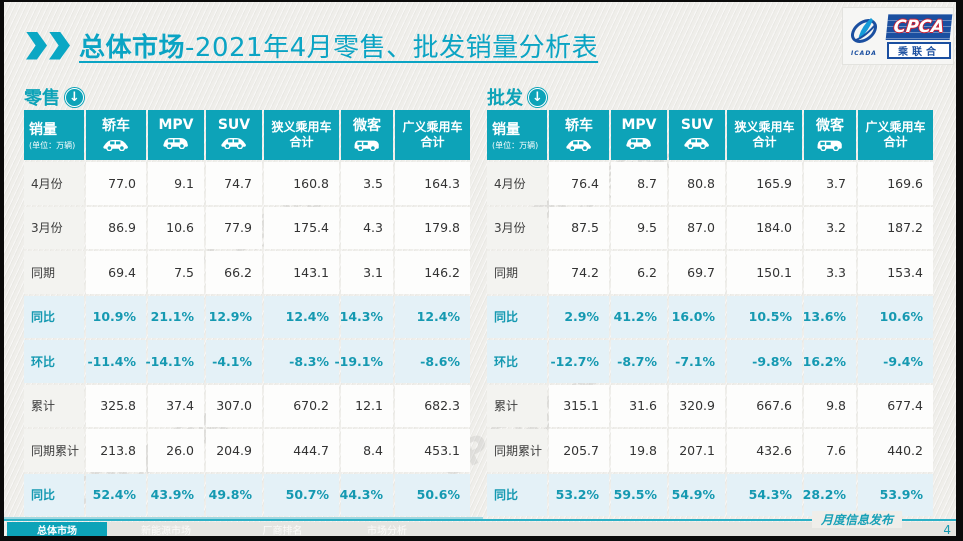 Image resolution: width=963 pixels, height=541 pixels. Describe the element at coordinates (697, 272) in the screenshot. I see `table-cell: 69.7` at that location.